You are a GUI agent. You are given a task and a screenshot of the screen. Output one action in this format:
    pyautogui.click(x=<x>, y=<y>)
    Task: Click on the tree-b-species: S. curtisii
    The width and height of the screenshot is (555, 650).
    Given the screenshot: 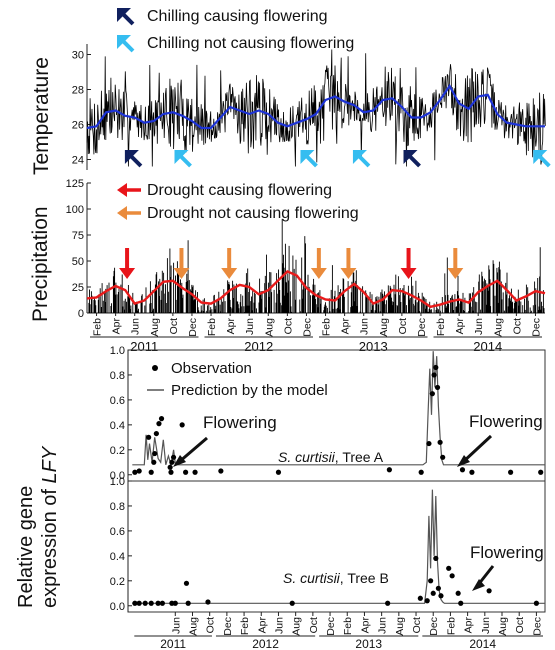 What is the action you would take?
    pyautogui.click(x=312, y=578)
    